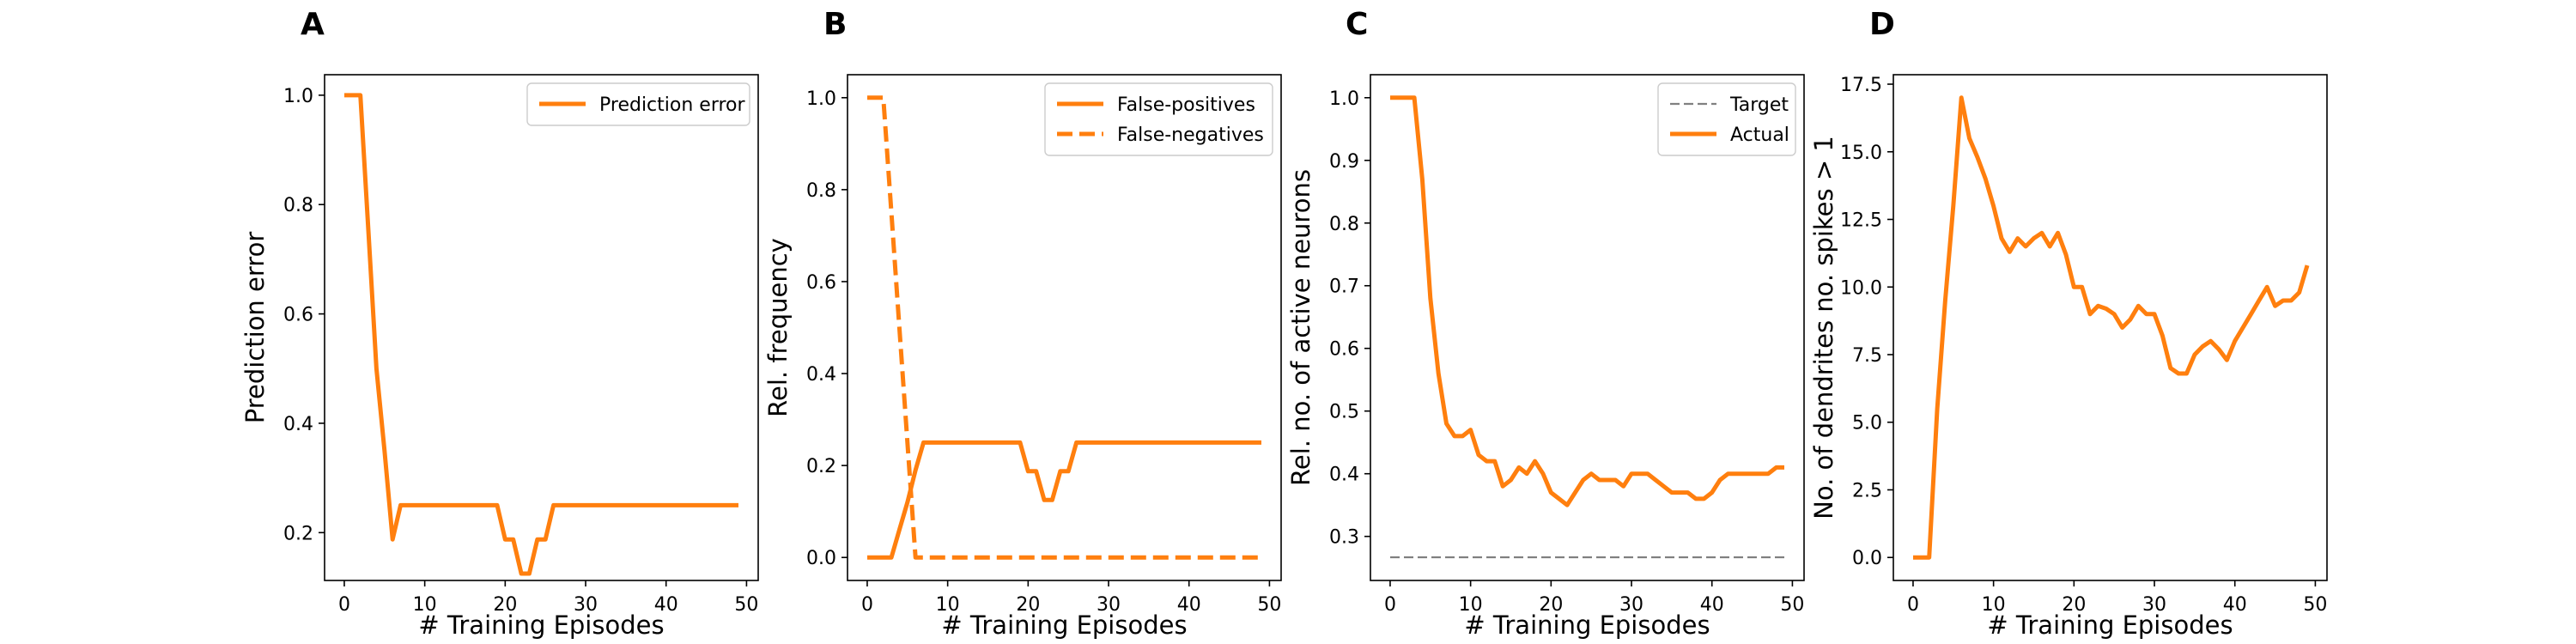 This screenshot has width=2576, height=644. I want to click on y-tick-label: 12.5, so click(1861, 221).